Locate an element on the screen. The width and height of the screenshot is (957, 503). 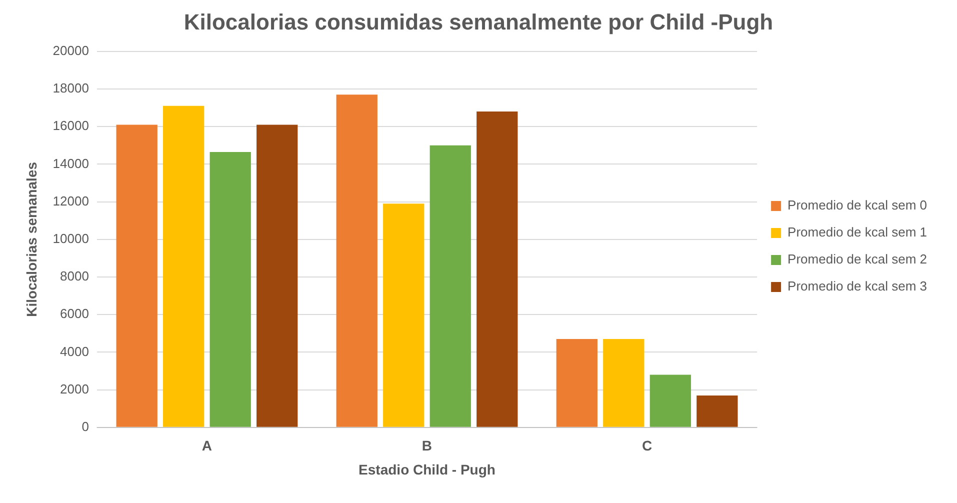
legend-label: Promedio de kcal sem 0 is located at coordinates (857, 205).